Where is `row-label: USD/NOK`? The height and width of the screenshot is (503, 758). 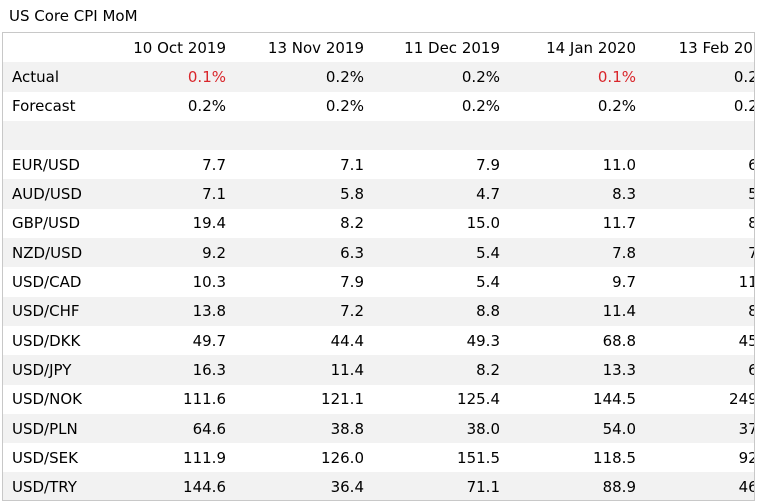 row-label: USD/NOK is located at coordinates (47, 399).